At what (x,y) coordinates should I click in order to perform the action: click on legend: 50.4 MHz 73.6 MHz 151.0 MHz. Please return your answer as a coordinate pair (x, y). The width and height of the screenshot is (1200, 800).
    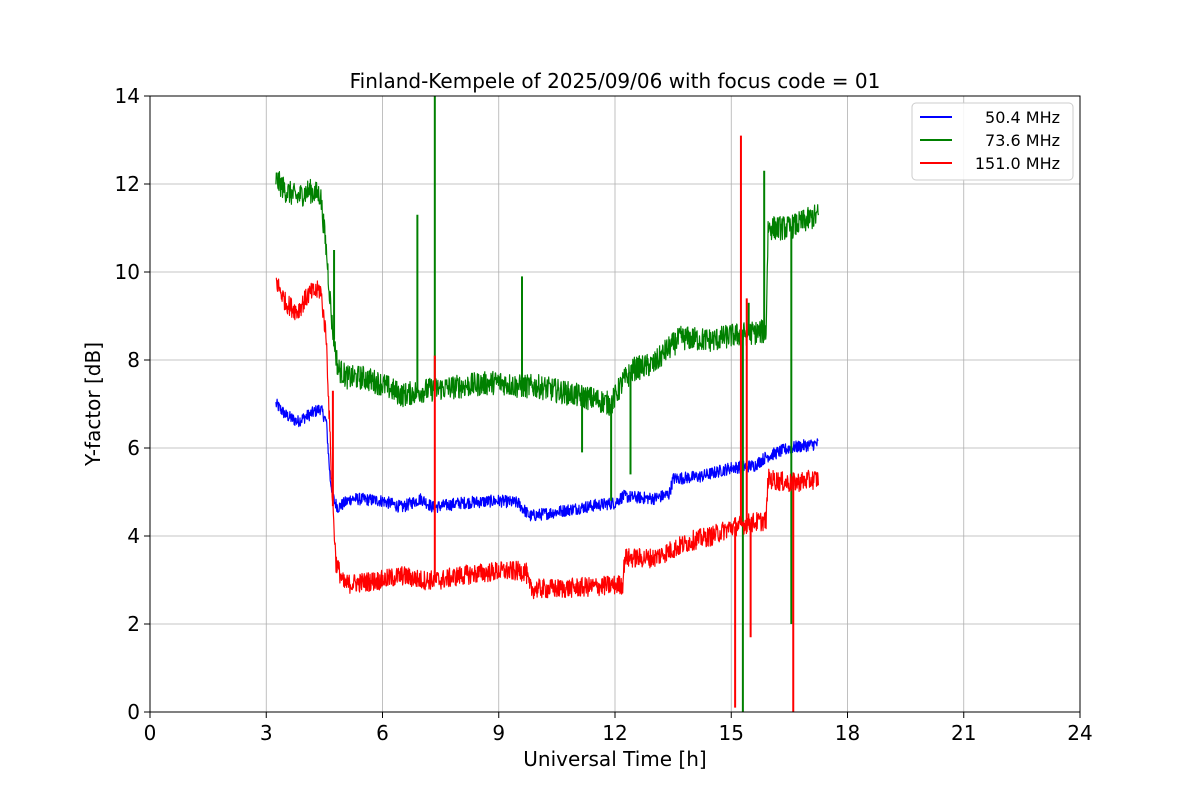
    Looking at the image, I should click on (992, 141).